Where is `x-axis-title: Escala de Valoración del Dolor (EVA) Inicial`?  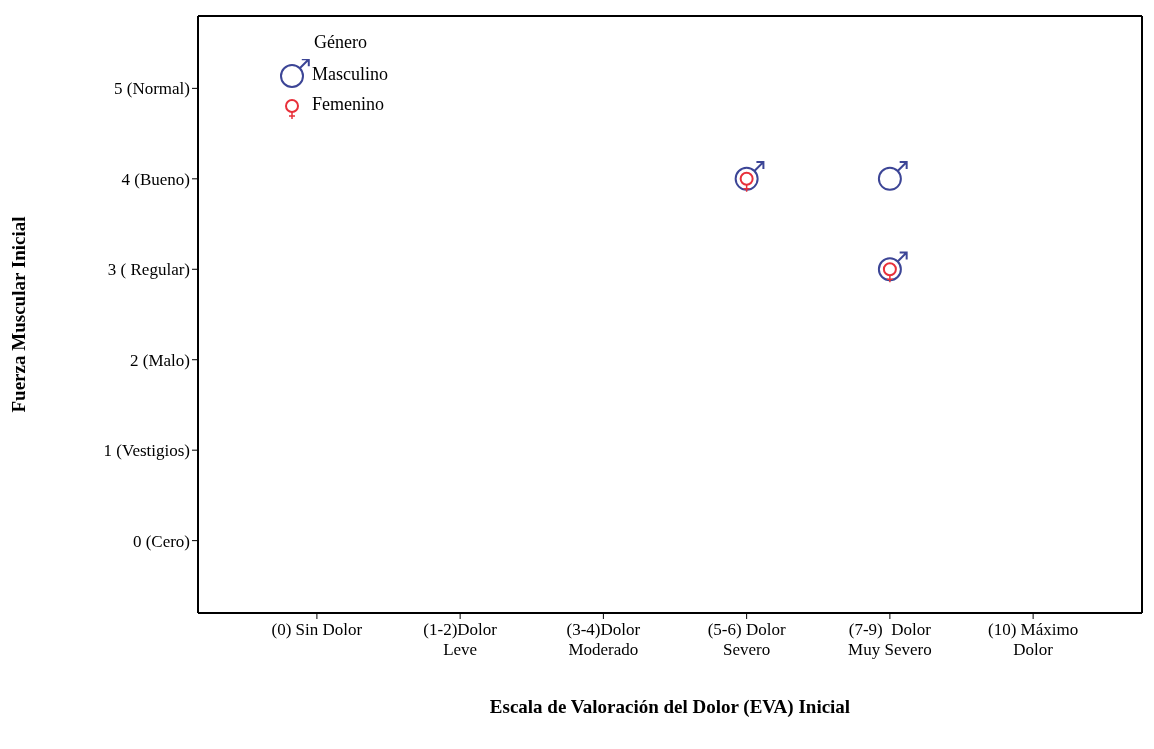 x-axis-title: Escala de Valoración del Dolor (EVA) Inicial is located at coordinates (670, 707).